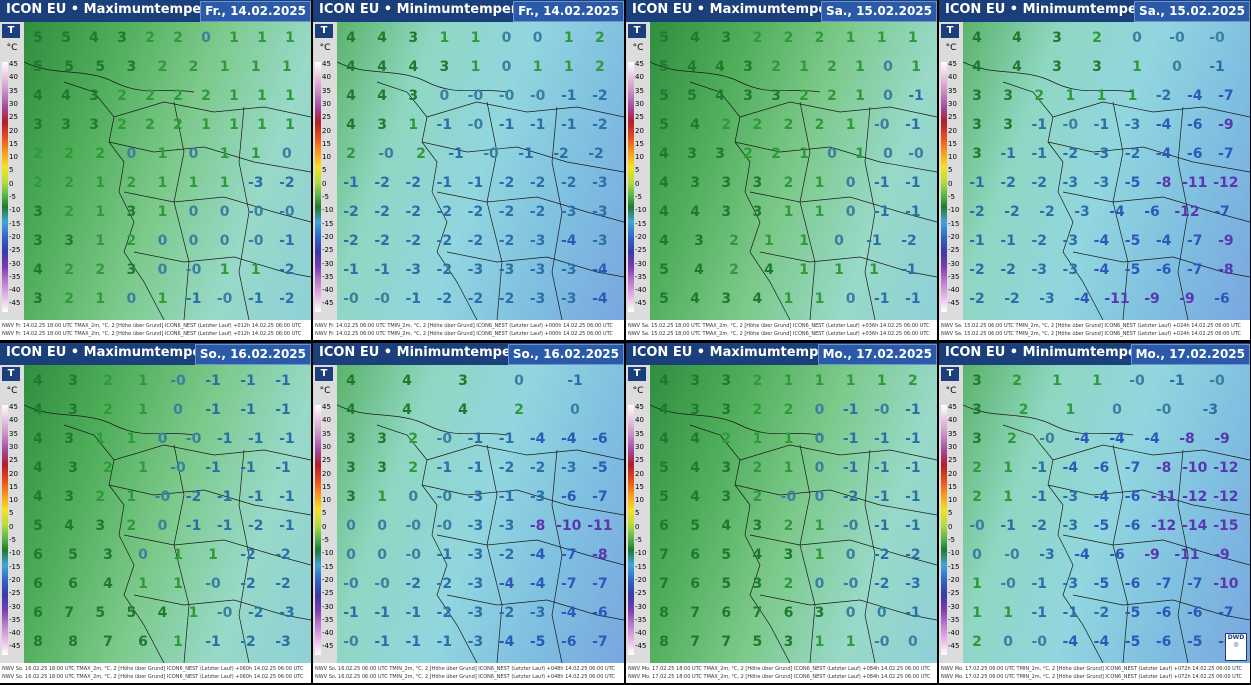  Describe the element at coordinates (952, 460) in the screenshot. I see `legend-tick: 25` at that location.